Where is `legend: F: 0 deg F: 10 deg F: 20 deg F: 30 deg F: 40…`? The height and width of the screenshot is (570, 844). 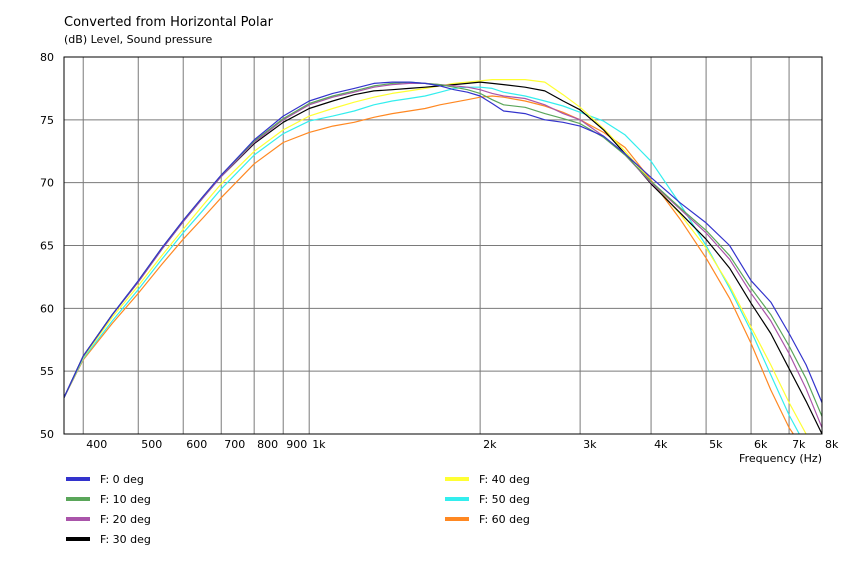 legend: F: 0 deg F: 10 deg F: 20 deg F: 30 deg F: 40… is located at coordinates (298, 509).